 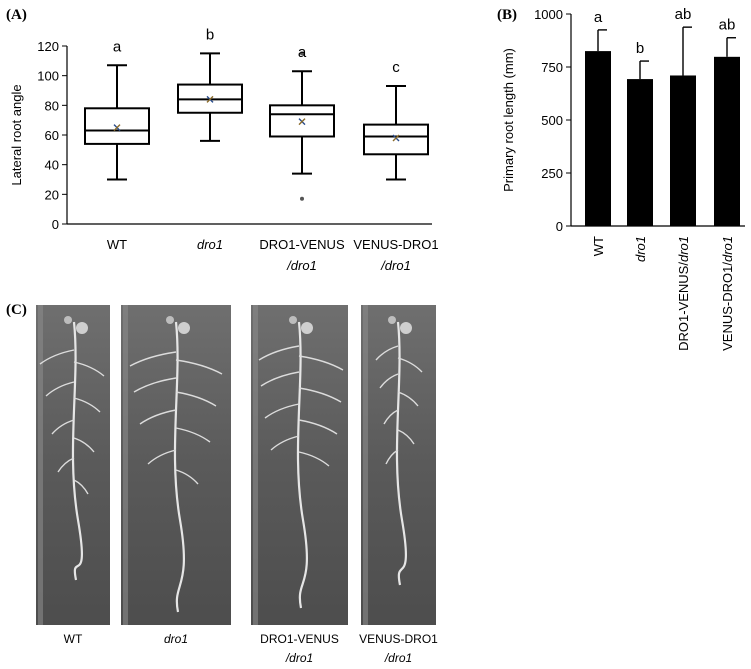 I want to click on x-tick-label: VENUS-DRO1/dro1, so click(x=727, y=293).